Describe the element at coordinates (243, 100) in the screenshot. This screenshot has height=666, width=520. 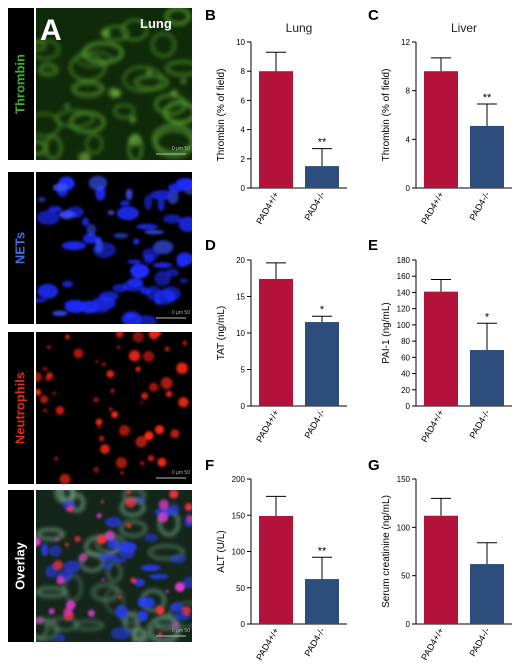
I see `y-tick-label: 6` at that location.